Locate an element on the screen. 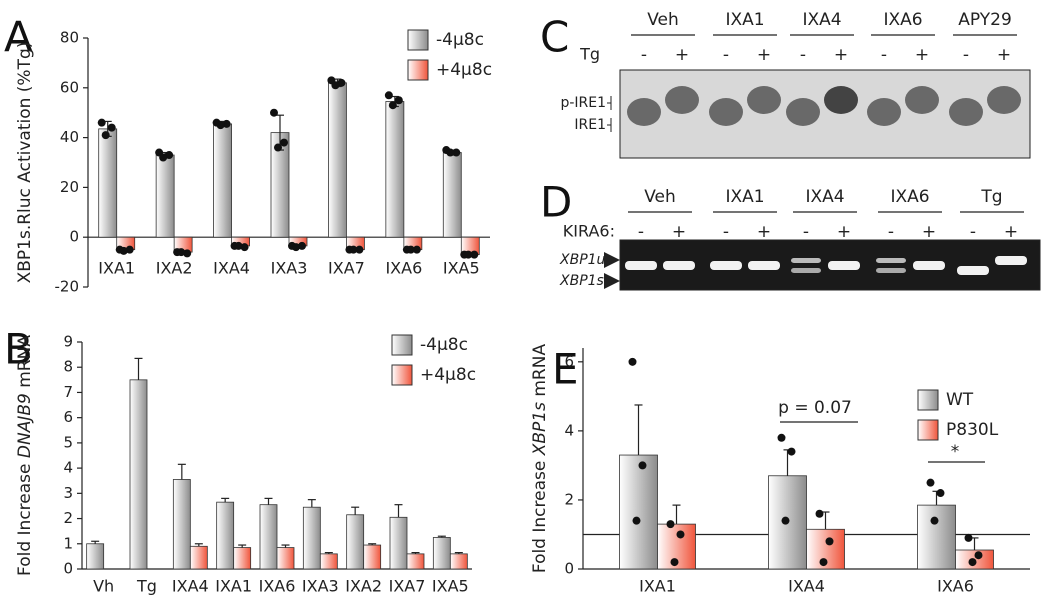 The width and height of the screenshot is (1050, 602). annotation: p = 0.07 is located at coordinates (815, 408).